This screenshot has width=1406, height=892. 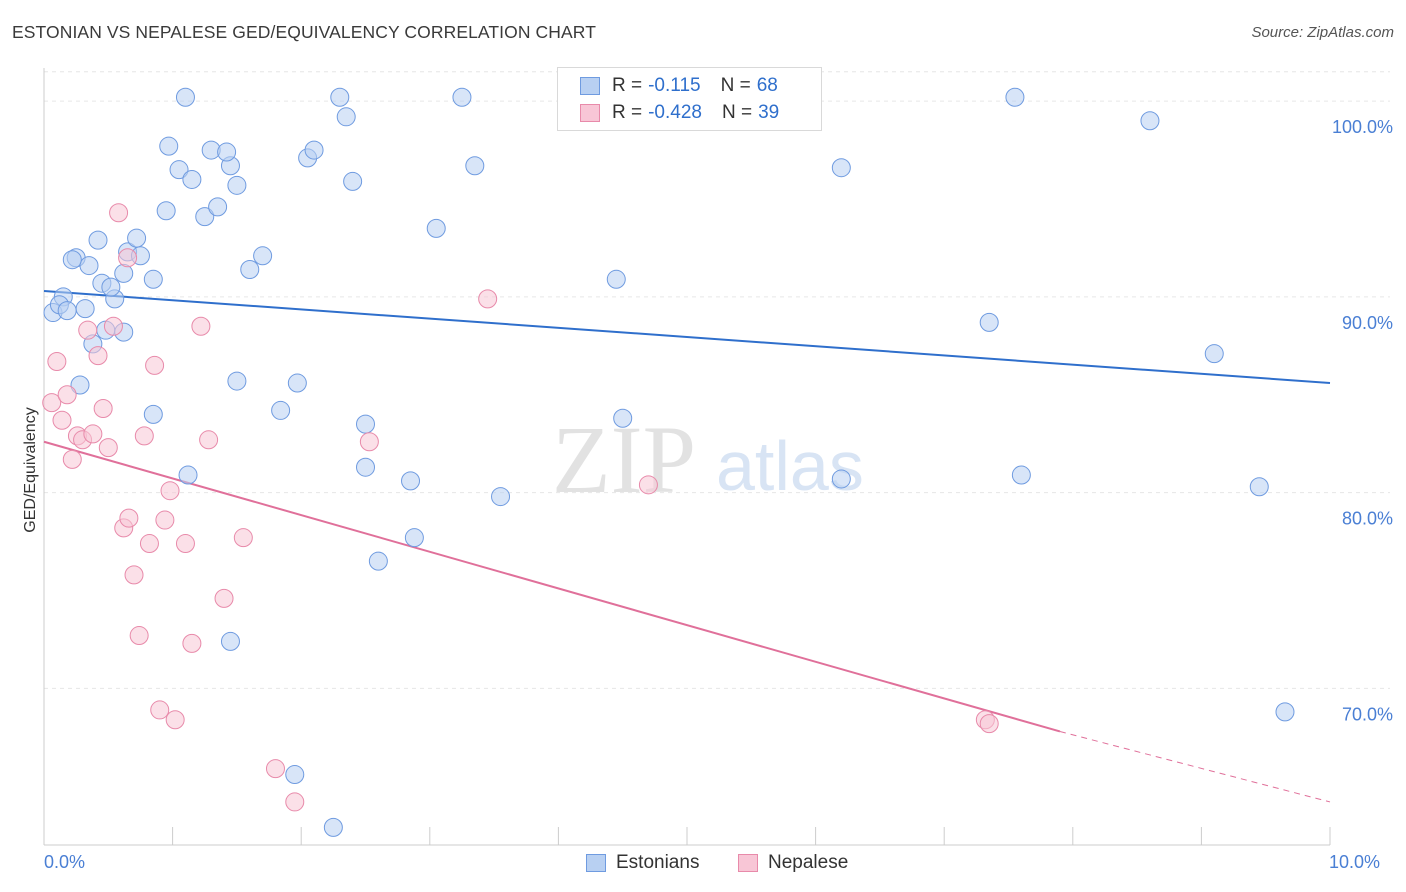 What do you see at coordinates (1367, 323) in the screenshot?
I see `y-tick-label: 90.0%` at bounding box center [1367, 323].